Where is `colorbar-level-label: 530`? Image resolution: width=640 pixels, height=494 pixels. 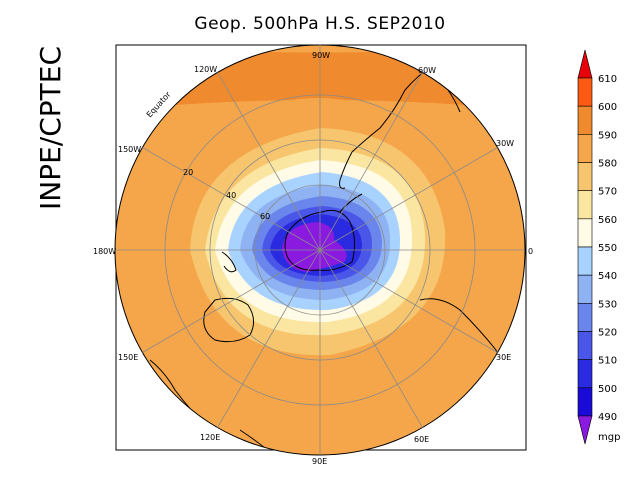 colorbar-level-label: 530 is located at coordinates (607, 304).